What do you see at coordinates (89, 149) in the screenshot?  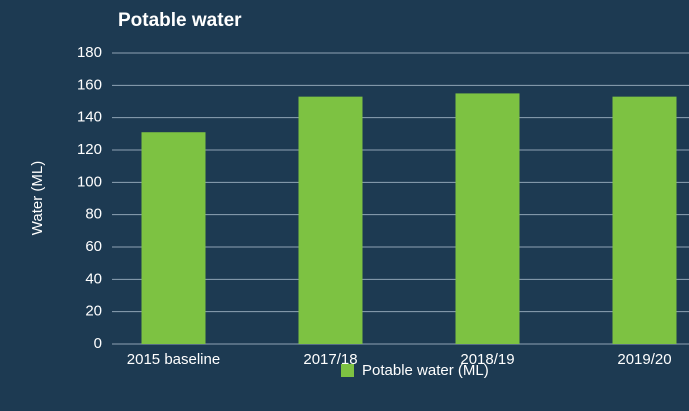 I see `y-tick-label: 120` at bounding box center [89, 149].